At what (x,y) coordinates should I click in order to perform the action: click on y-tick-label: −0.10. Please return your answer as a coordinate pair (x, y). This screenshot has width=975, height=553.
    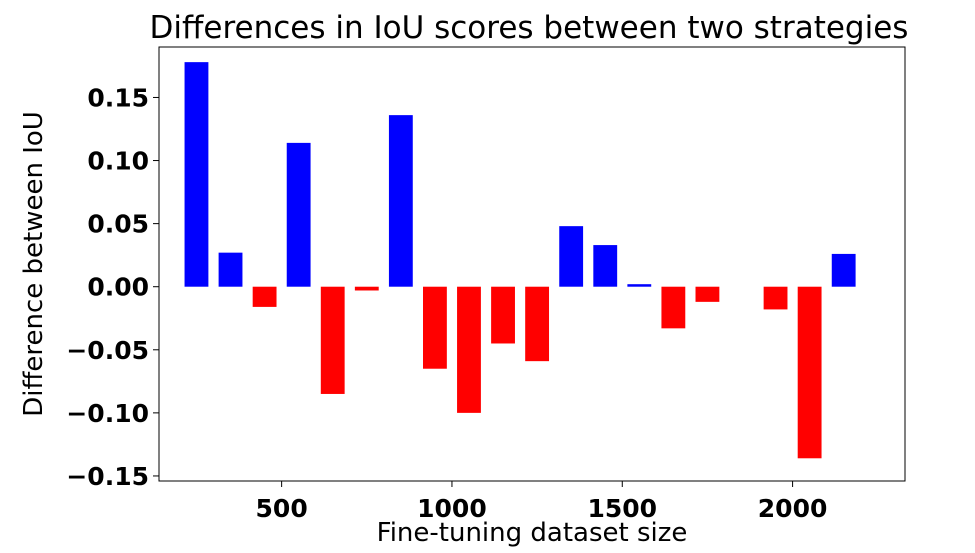
    Looking at the image, I should click on (107, 413).